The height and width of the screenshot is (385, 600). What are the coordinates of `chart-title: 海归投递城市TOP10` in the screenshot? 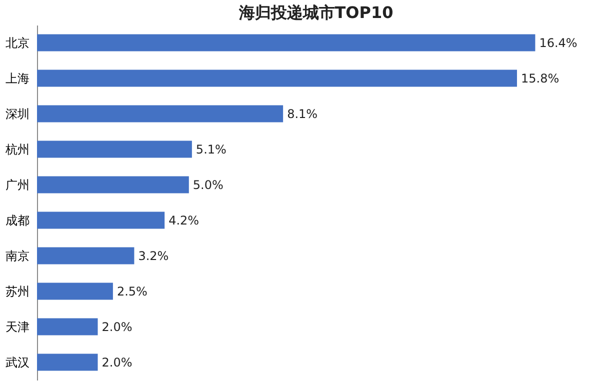 It's located at (316, 12).